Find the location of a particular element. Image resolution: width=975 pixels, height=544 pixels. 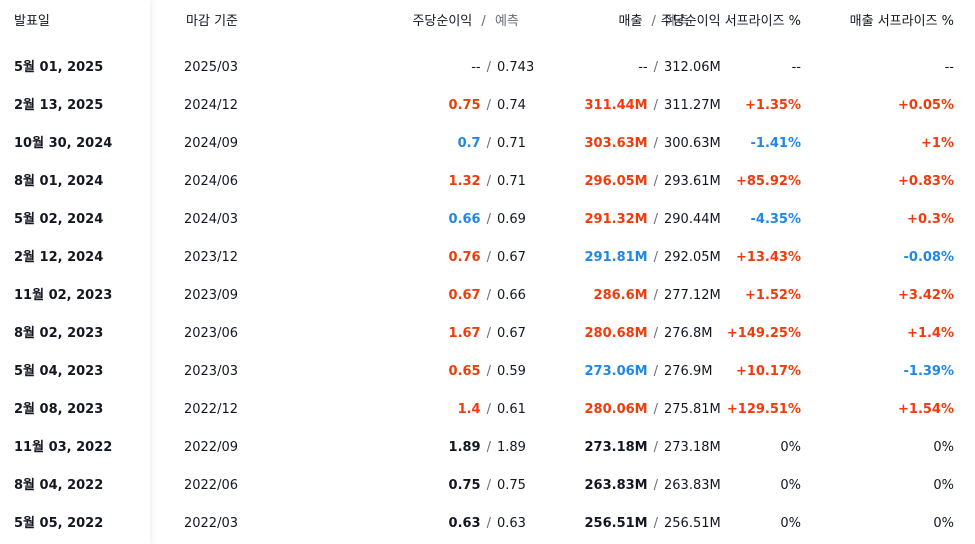

revenue-surprise: +0.83% is located at coordinates (926, 181).